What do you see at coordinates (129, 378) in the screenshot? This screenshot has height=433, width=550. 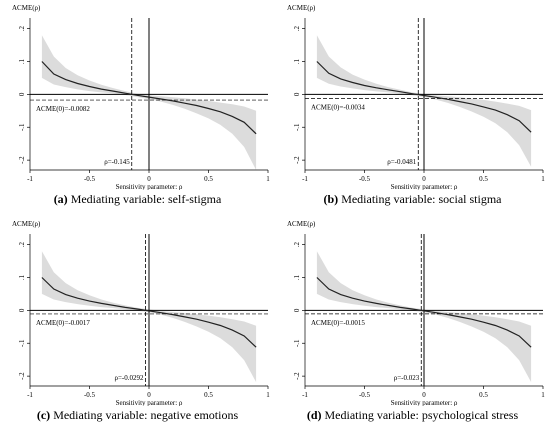 I see `rho-star-label: ρ=-0.0292` at bounding box center [129, 378].